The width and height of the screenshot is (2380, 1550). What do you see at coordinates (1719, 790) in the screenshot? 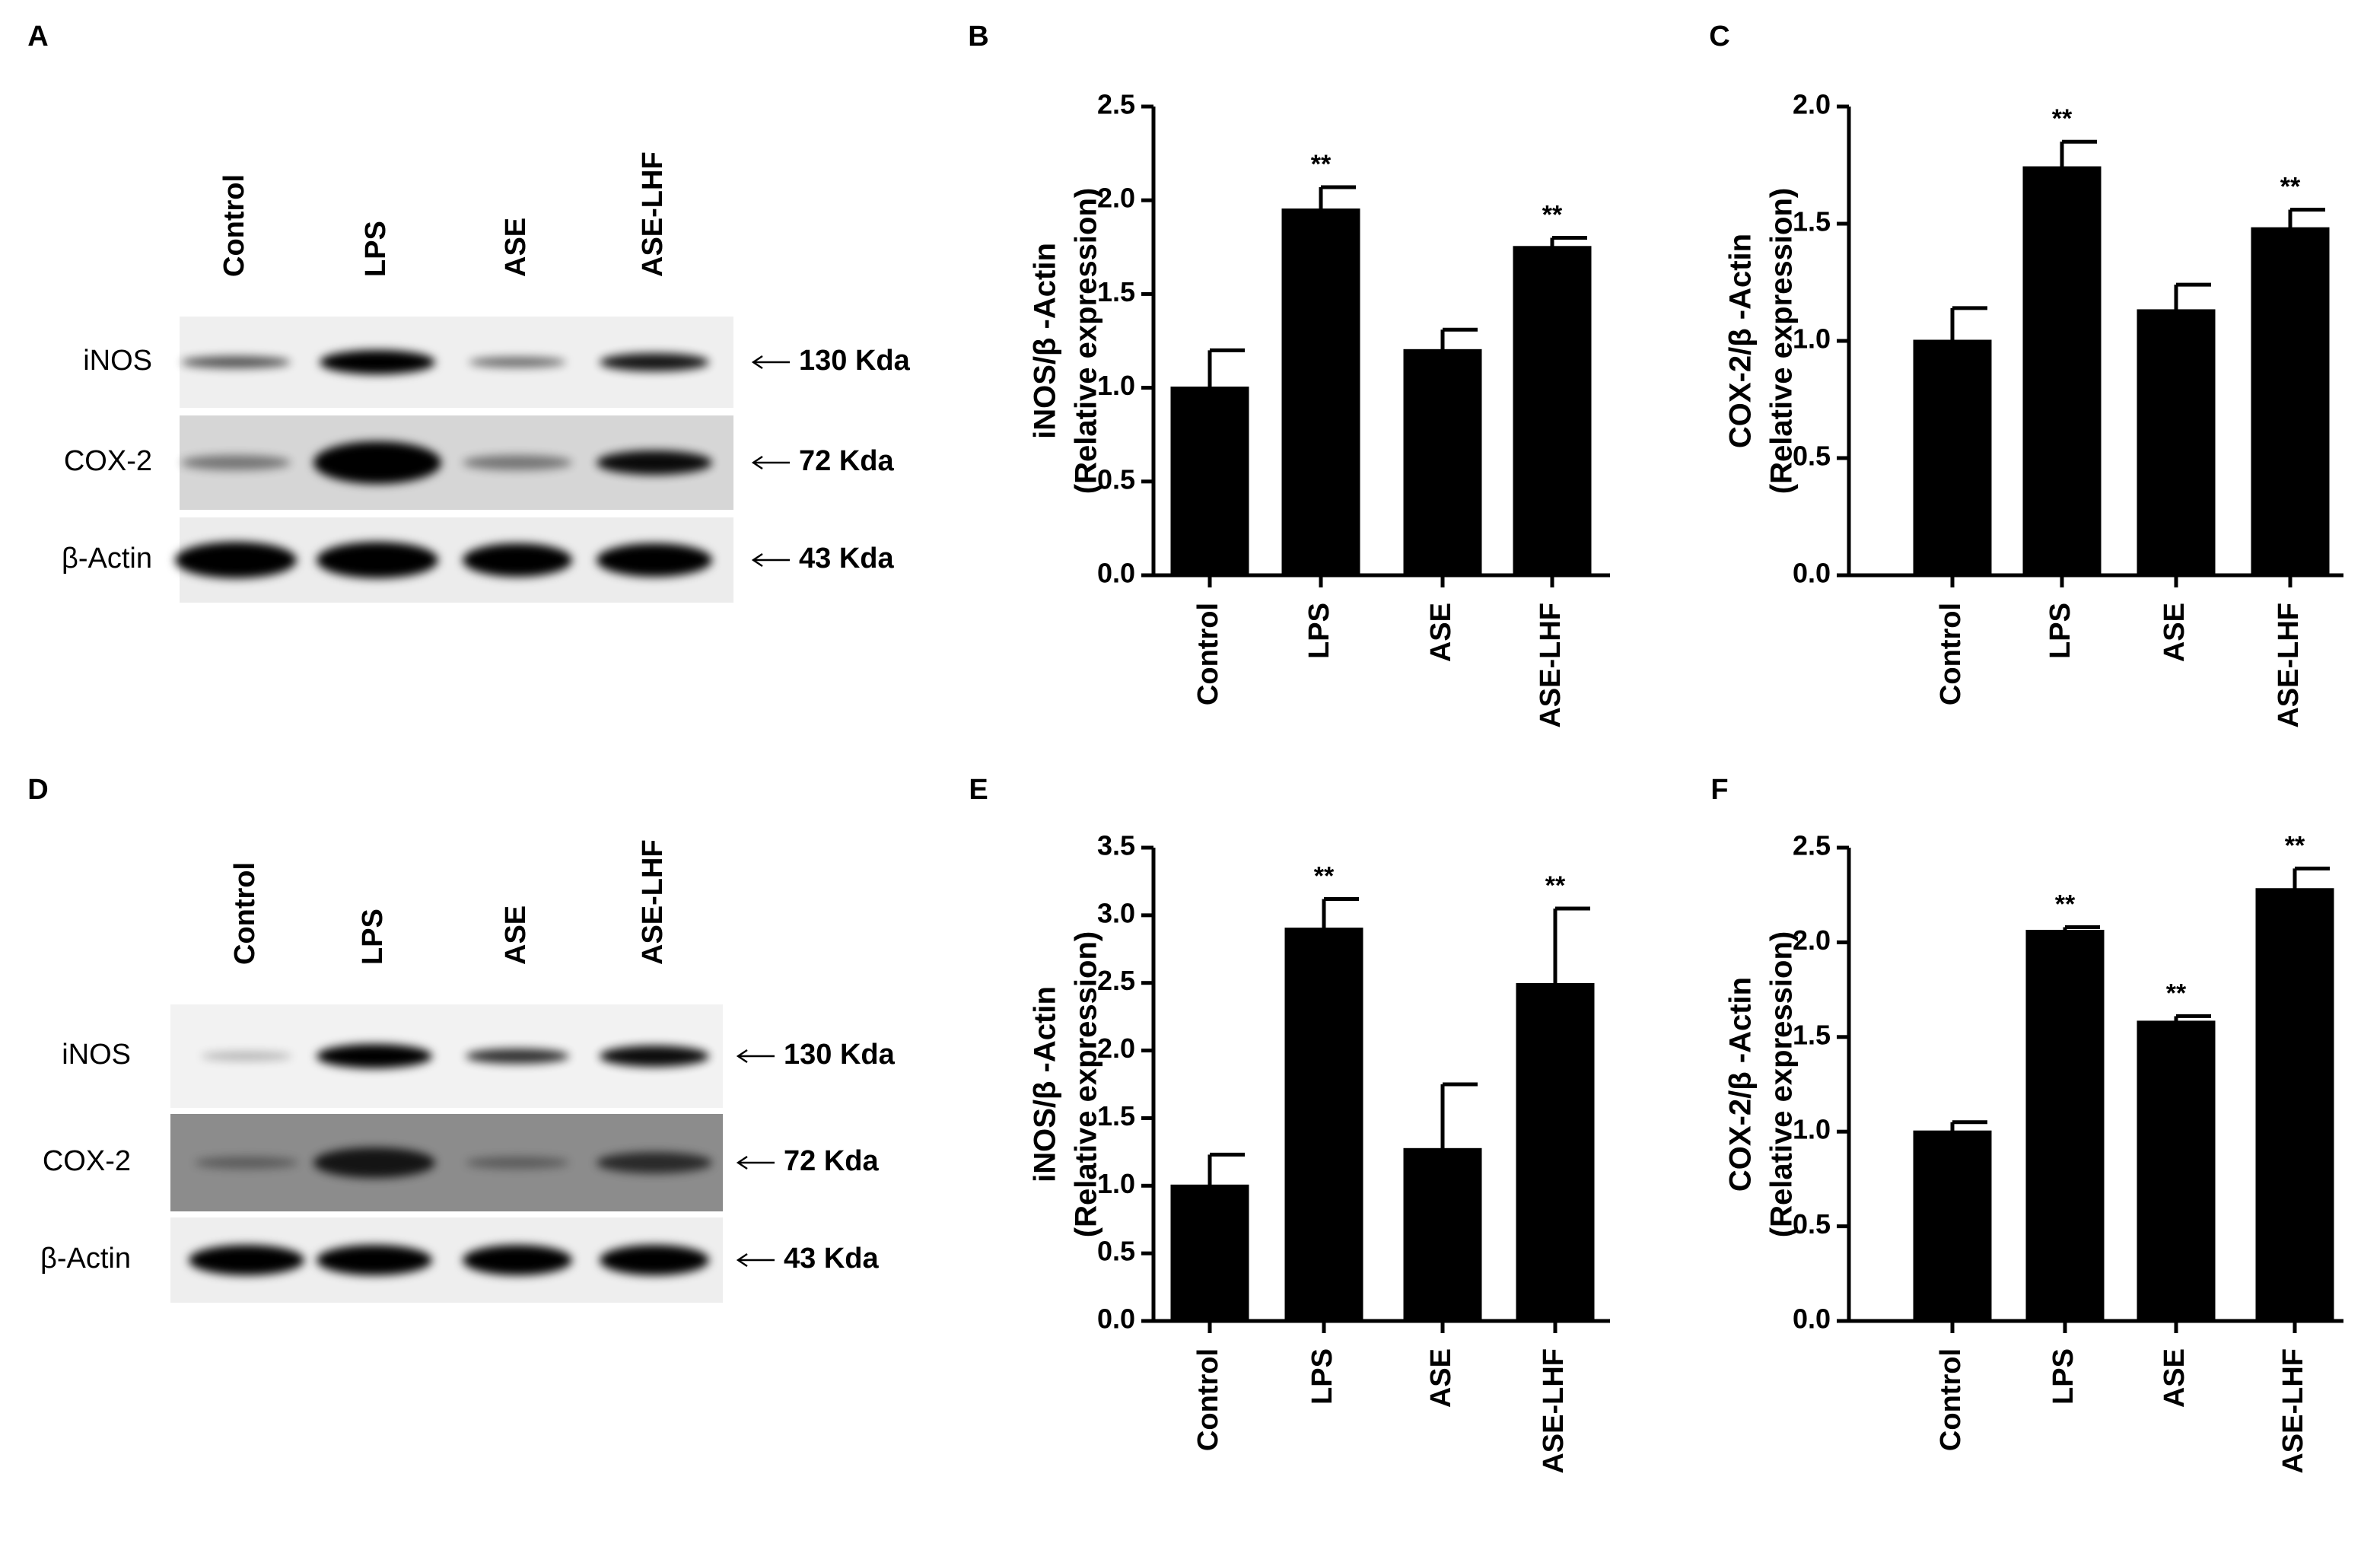
I see `panel-label: F` at bounding box center [1719, 790].